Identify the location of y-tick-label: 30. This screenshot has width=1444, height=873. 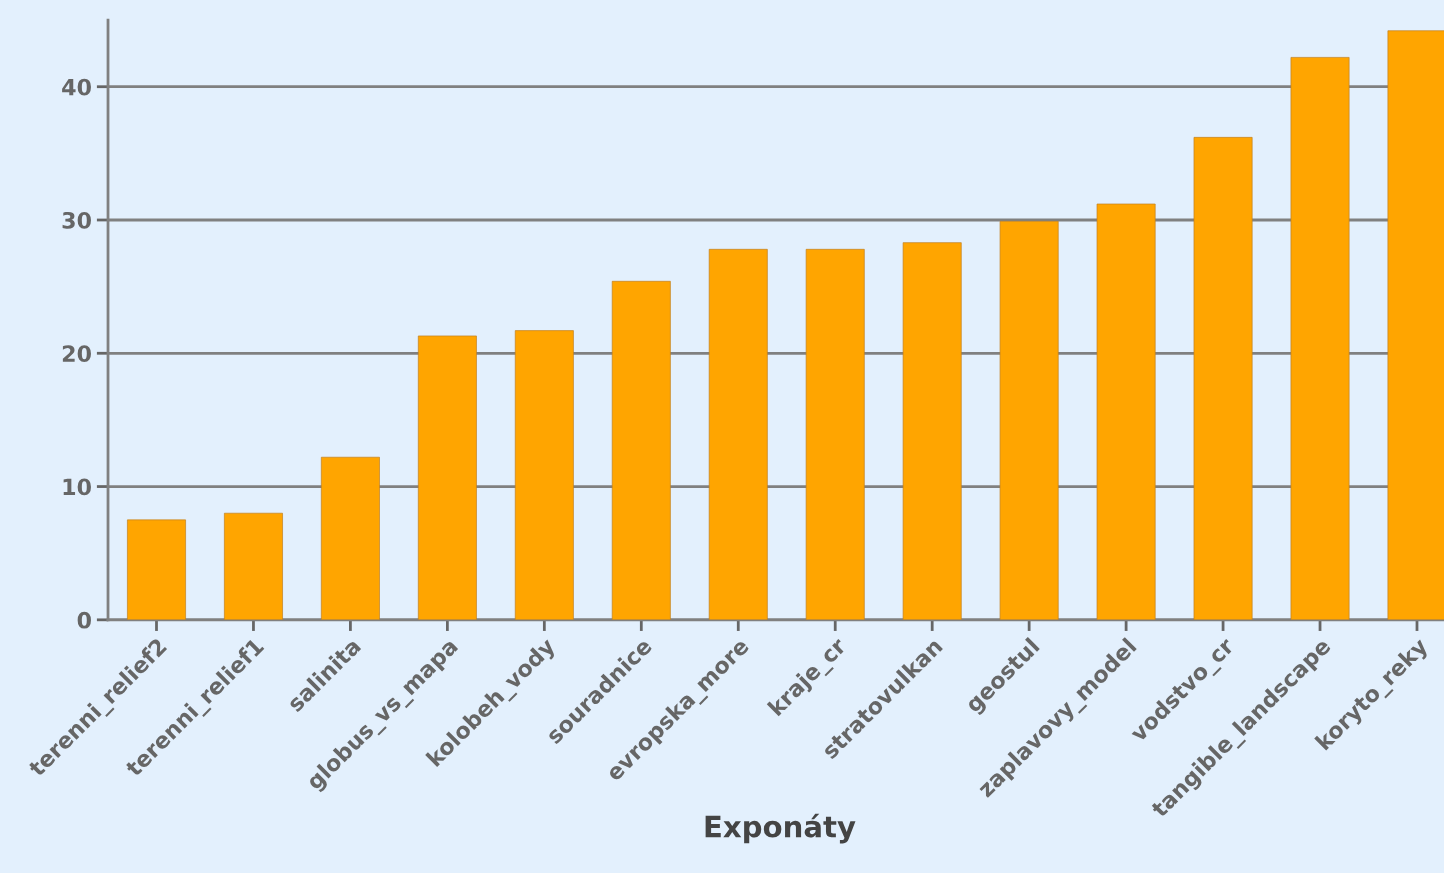
(76, 220).